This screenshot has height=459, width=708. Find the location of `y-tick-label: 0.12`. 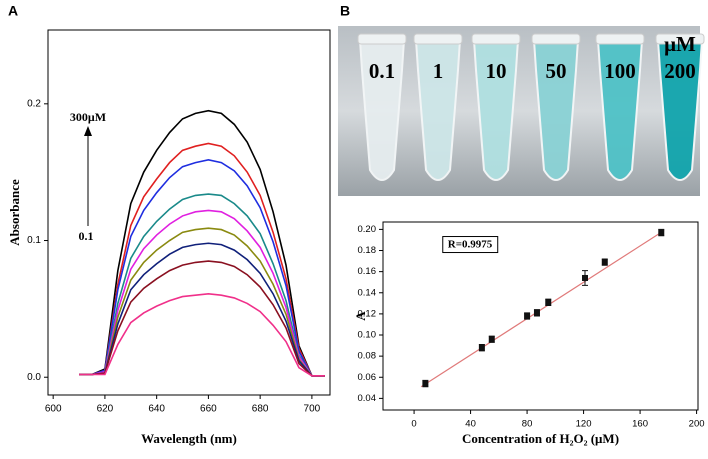

y-tick-label: 0.12 is located at coordinates (367, 313).